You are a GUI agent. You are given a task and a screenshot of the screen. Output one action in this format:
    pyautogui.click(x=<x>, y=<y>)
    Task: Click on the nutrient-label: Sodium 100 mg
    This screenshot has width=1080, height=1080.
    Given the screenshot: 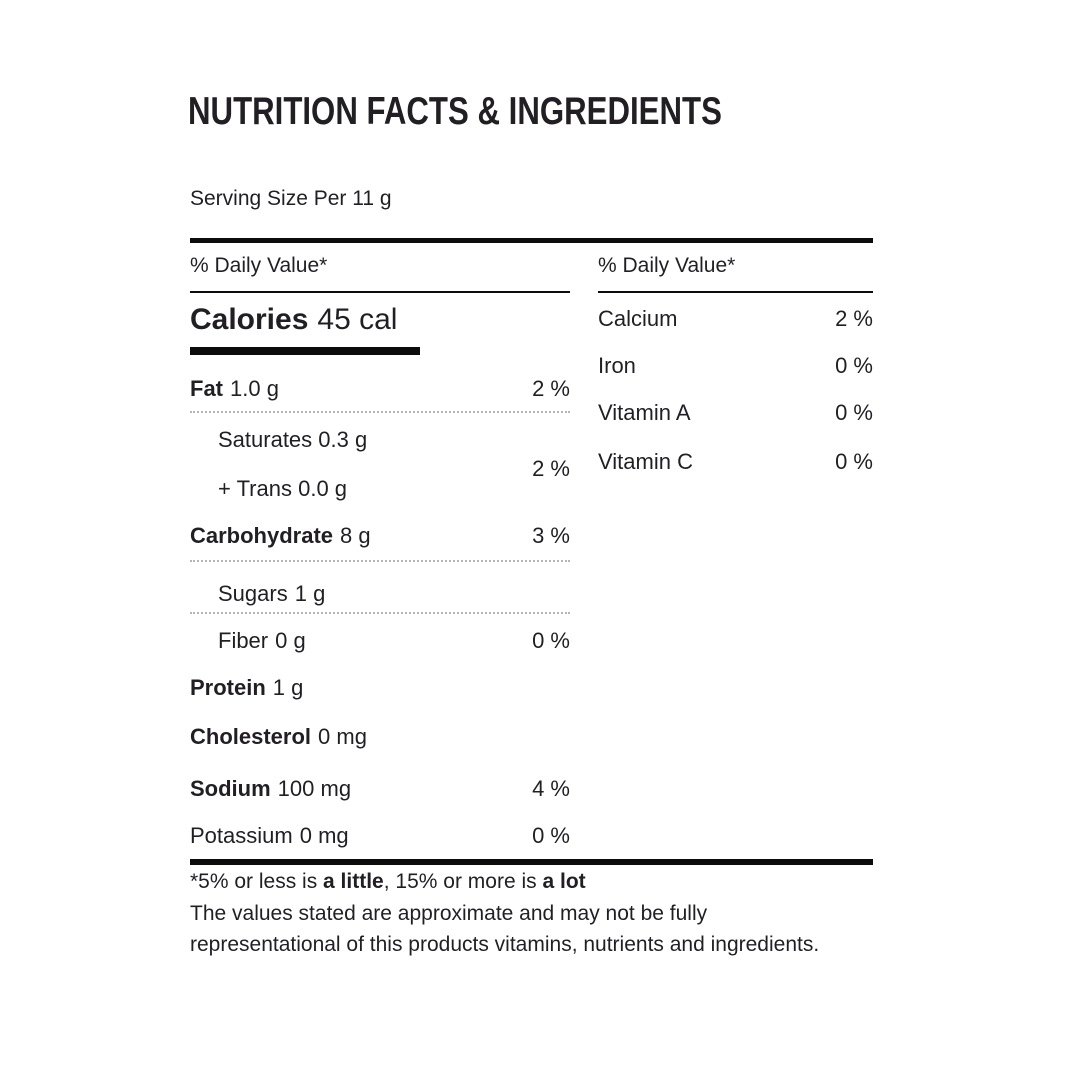 What is the action you would take?
    pyautogui.click(x=271, y=788)
    